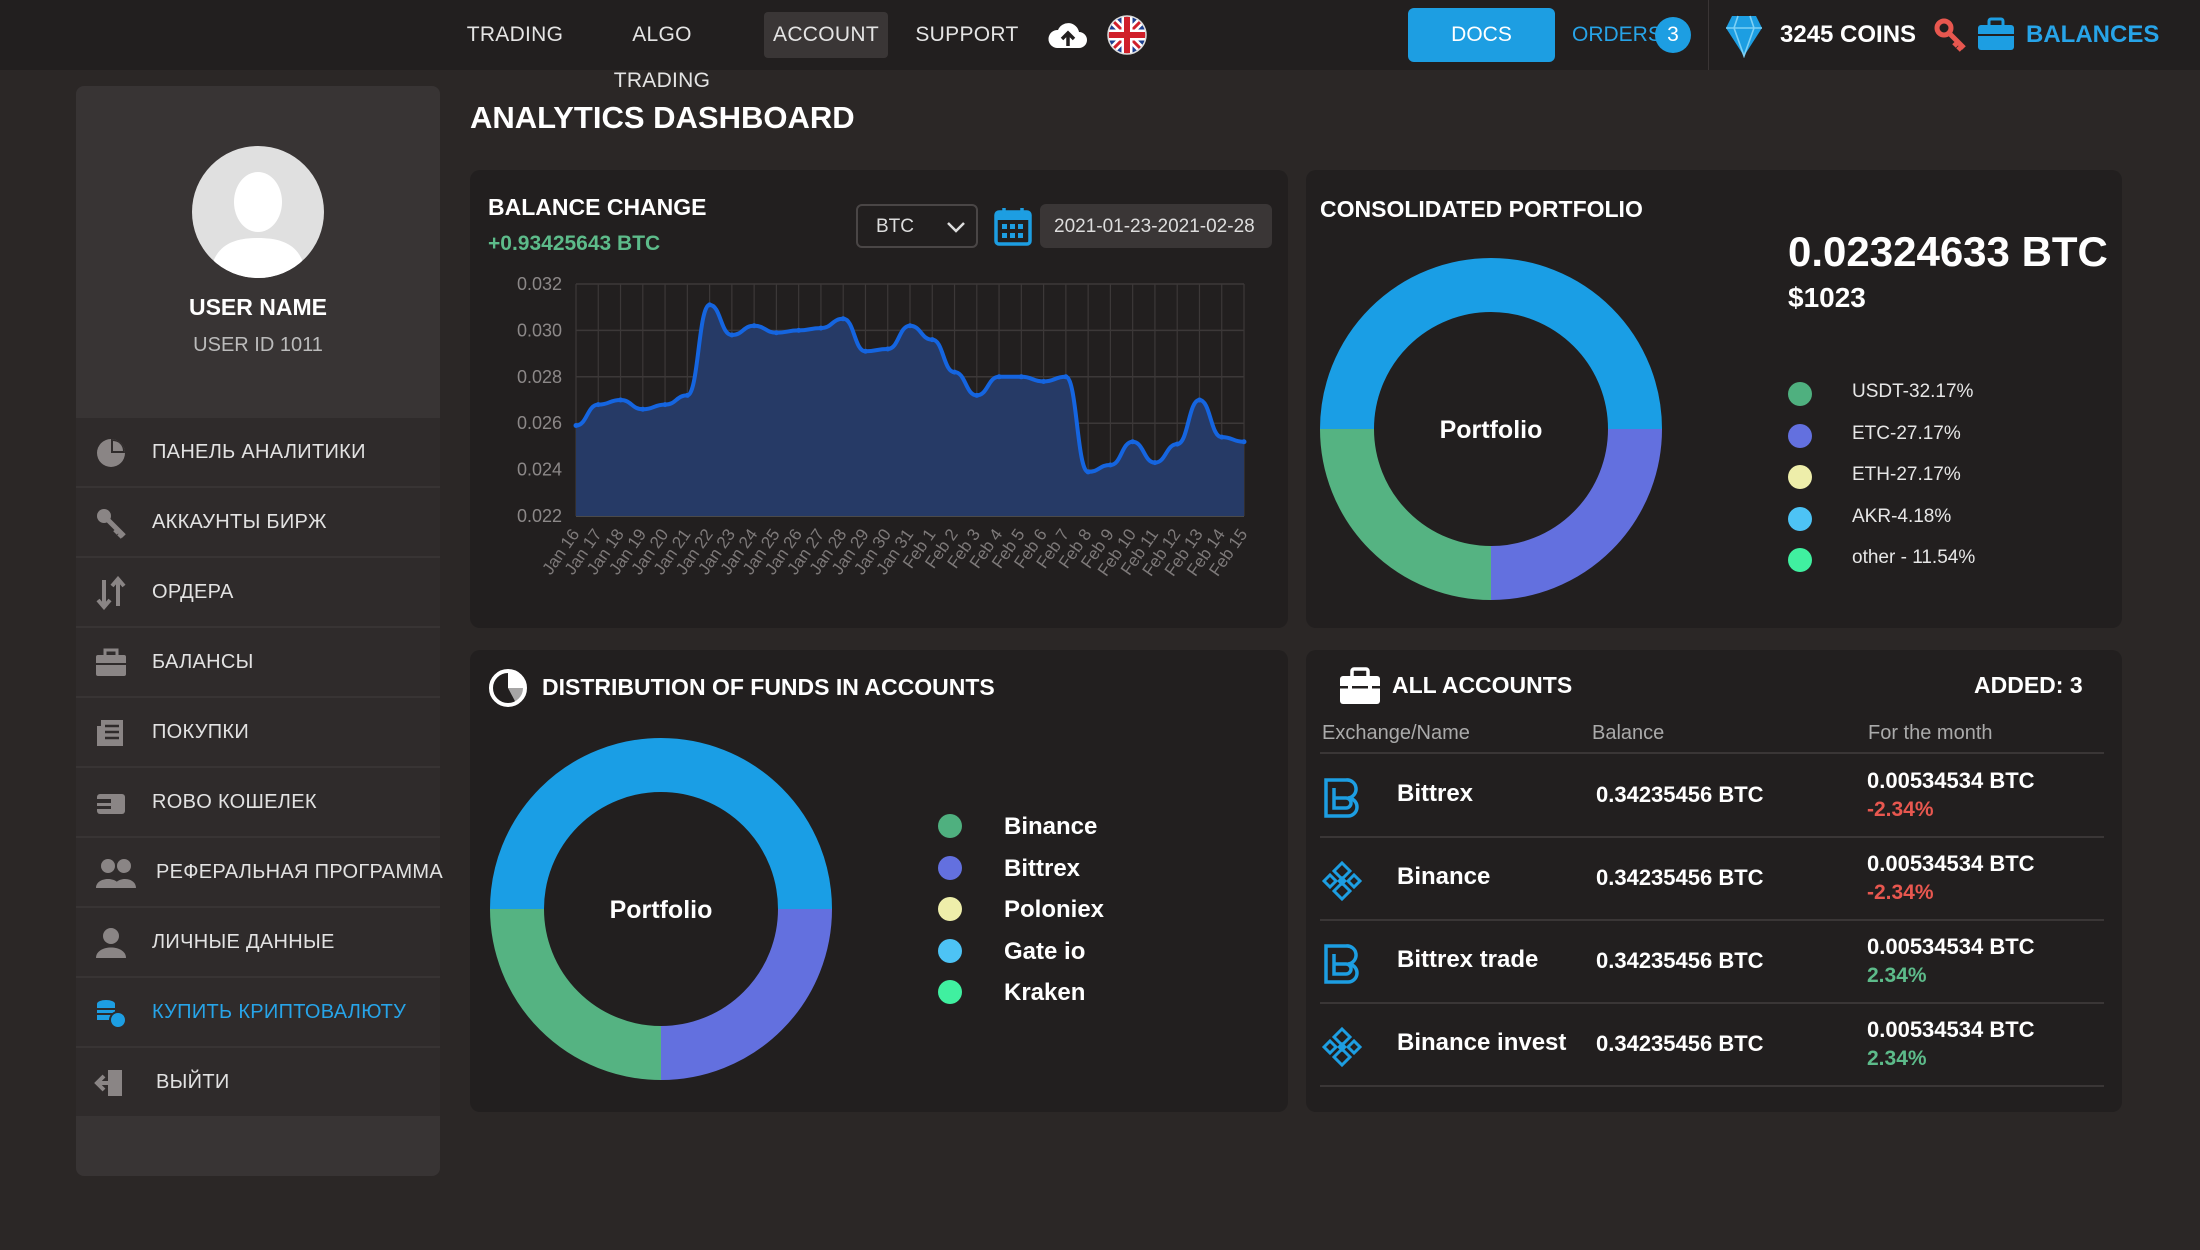  What do you see at coordinates (2093, 34) in the screenshot?
I see `balances-link: BALANCES` at bounding box center [2093, 34].